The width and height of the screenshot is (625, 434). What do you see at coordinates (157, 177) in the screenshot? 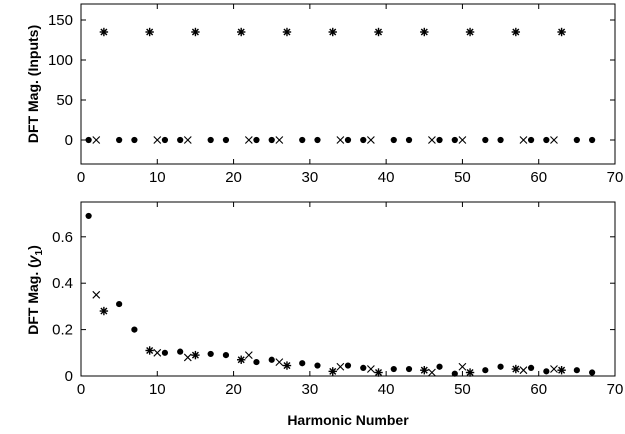
I see `top-x-tick-label: 10` at bounding box center [157, 177].